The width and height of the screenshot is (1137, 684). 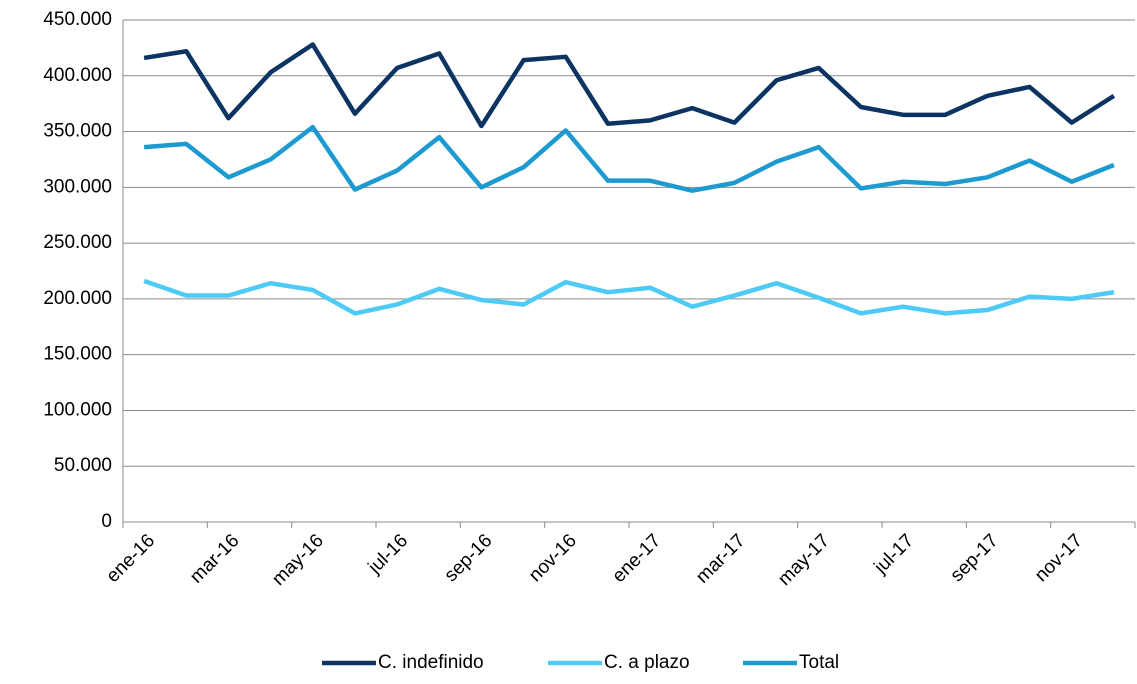 I want to click on y-tick-label: 100.000, so click(x=77, y=409).